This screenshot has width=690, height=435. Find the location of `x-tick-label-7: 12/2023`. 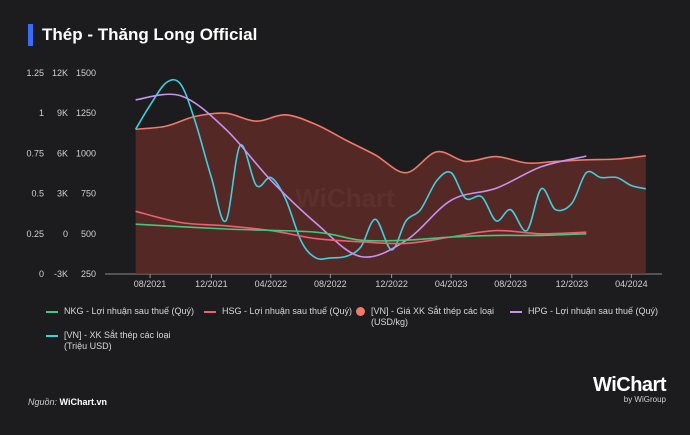

x-tick-label-7: 12/2023 is located at coordinates (572, 284).